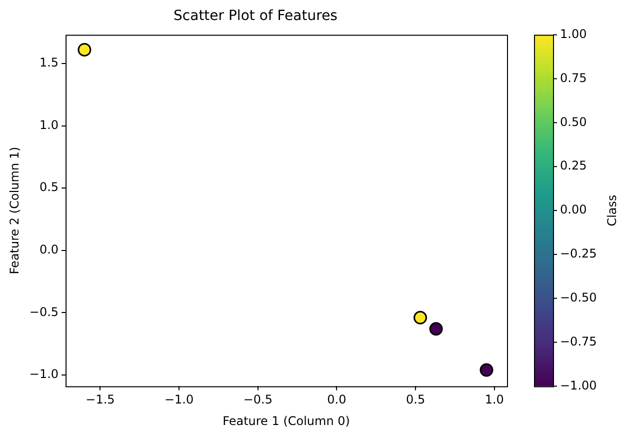  Describe the element at coordinates (257, 399) in the screenshot. I see `x-tick-label: −0.5` at that location.